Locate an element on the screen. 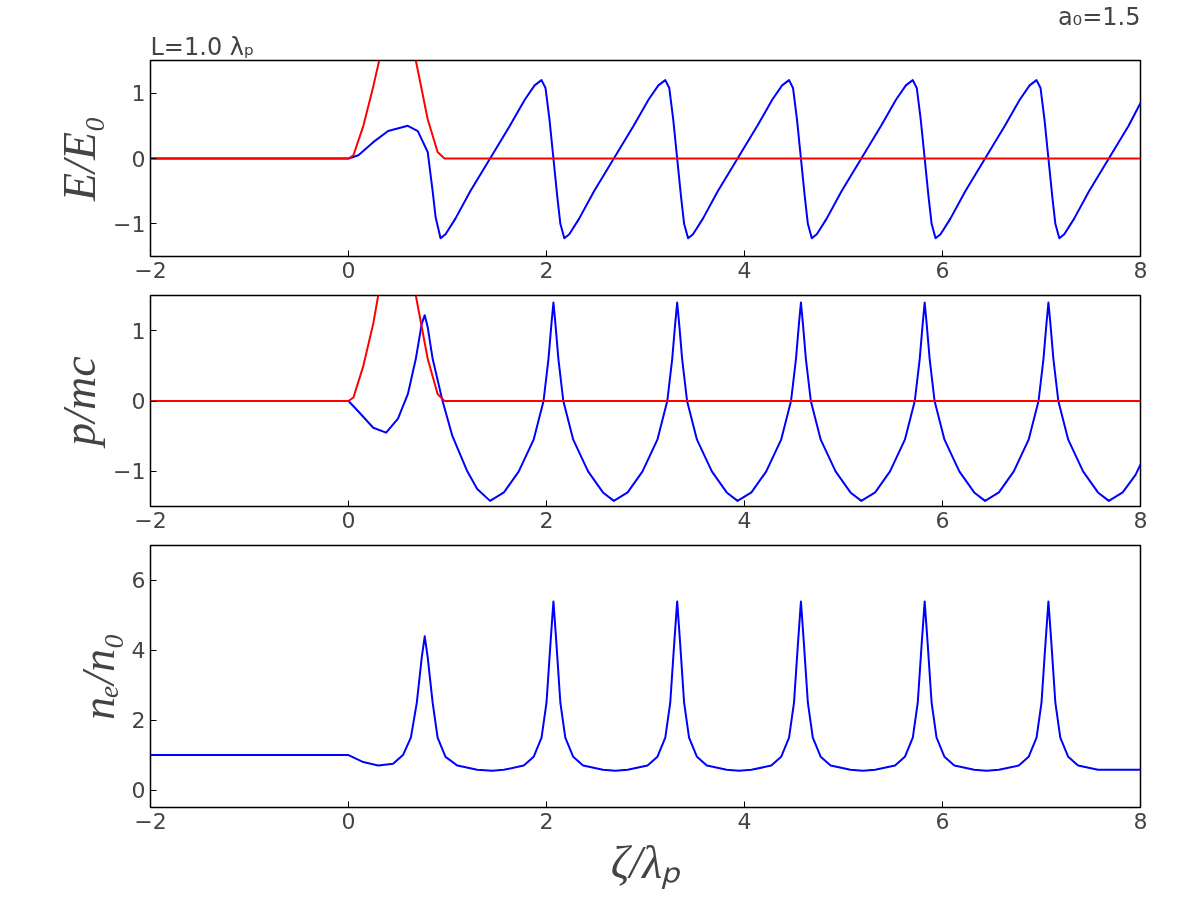  y-tick-label: 2 is located at coordinates (138, 721).